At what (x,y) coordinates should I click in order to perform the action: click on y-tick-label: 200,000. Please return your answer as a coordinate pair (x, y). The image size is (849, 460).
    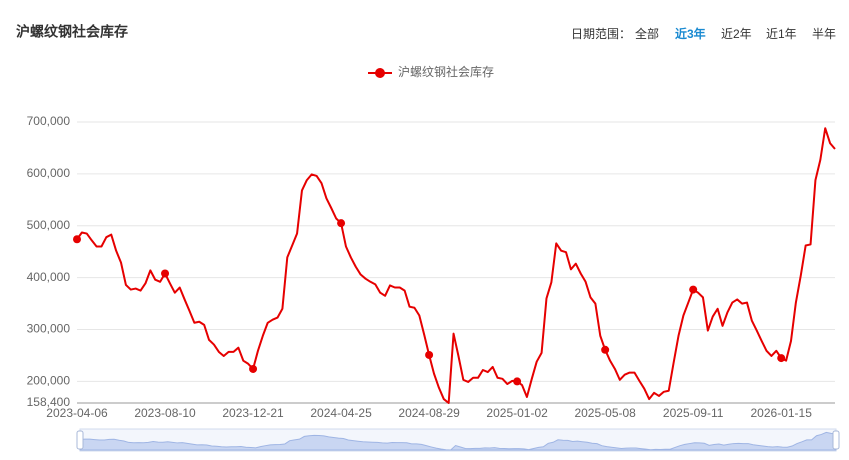
    Looking at the image, I should click on (49, 381).